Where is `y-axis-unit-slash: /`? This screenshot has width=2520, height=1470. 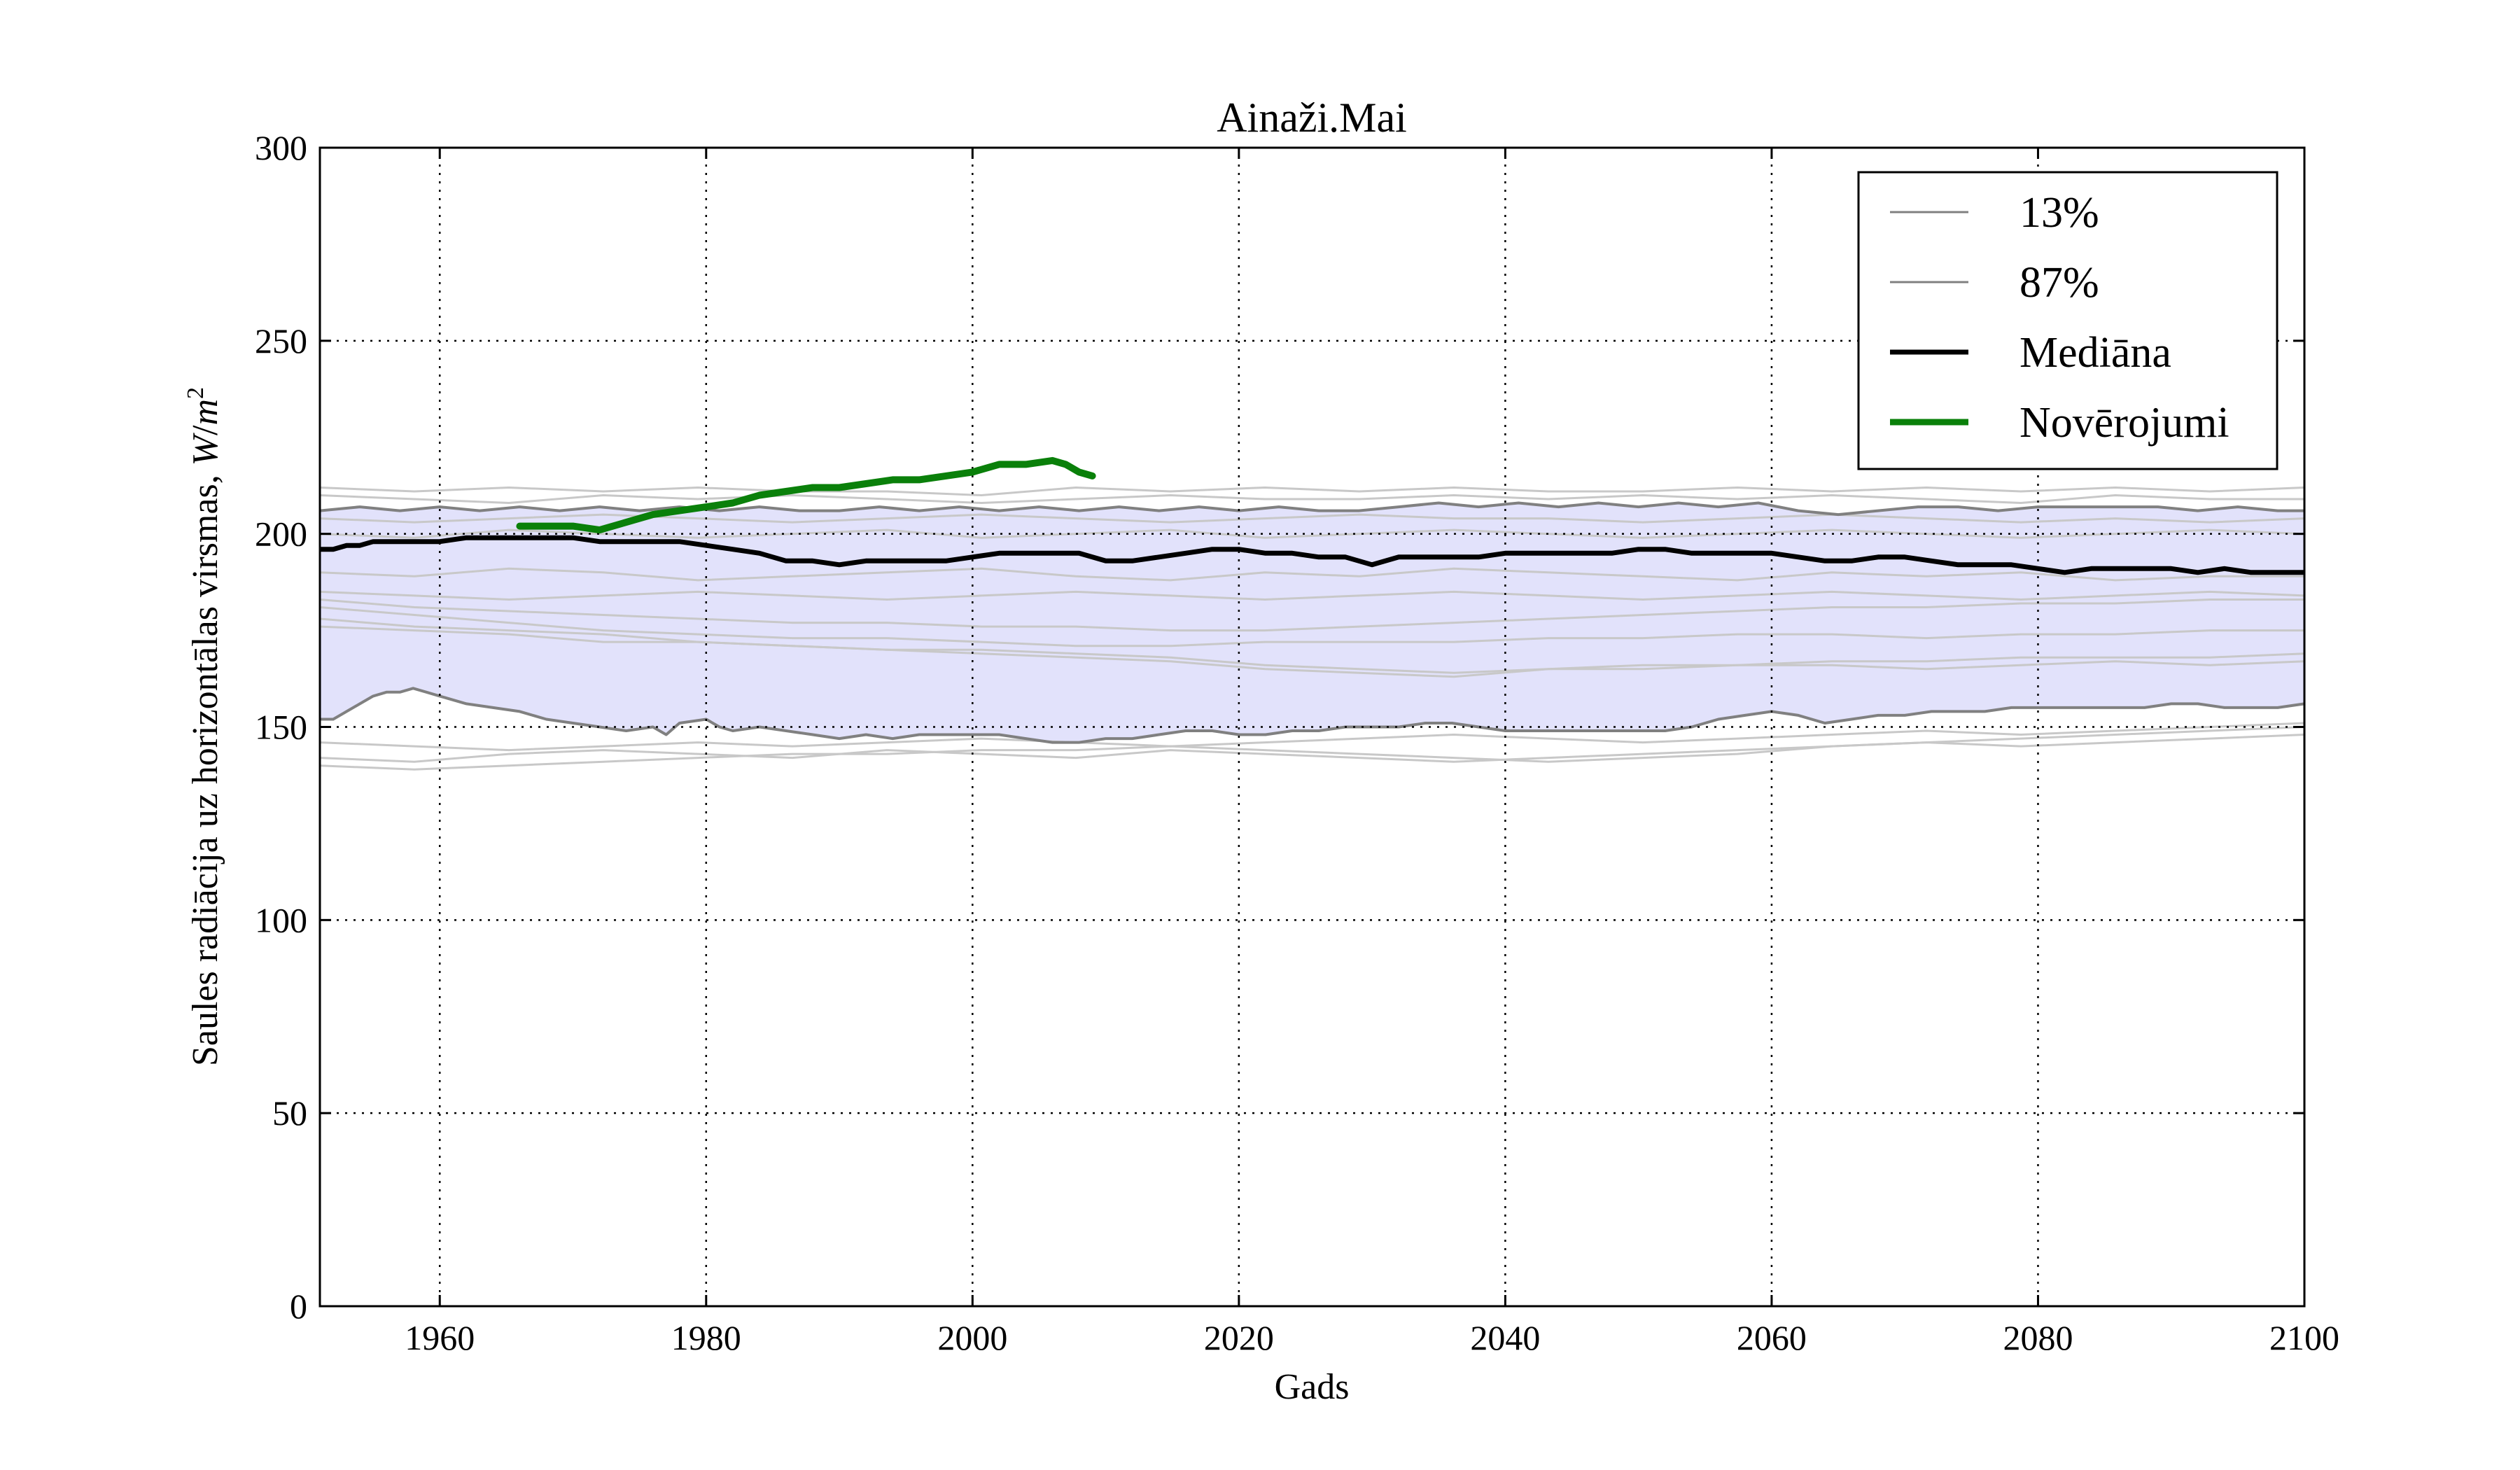 y-axis-unit-slash: / is located at coordinates (205, 430).